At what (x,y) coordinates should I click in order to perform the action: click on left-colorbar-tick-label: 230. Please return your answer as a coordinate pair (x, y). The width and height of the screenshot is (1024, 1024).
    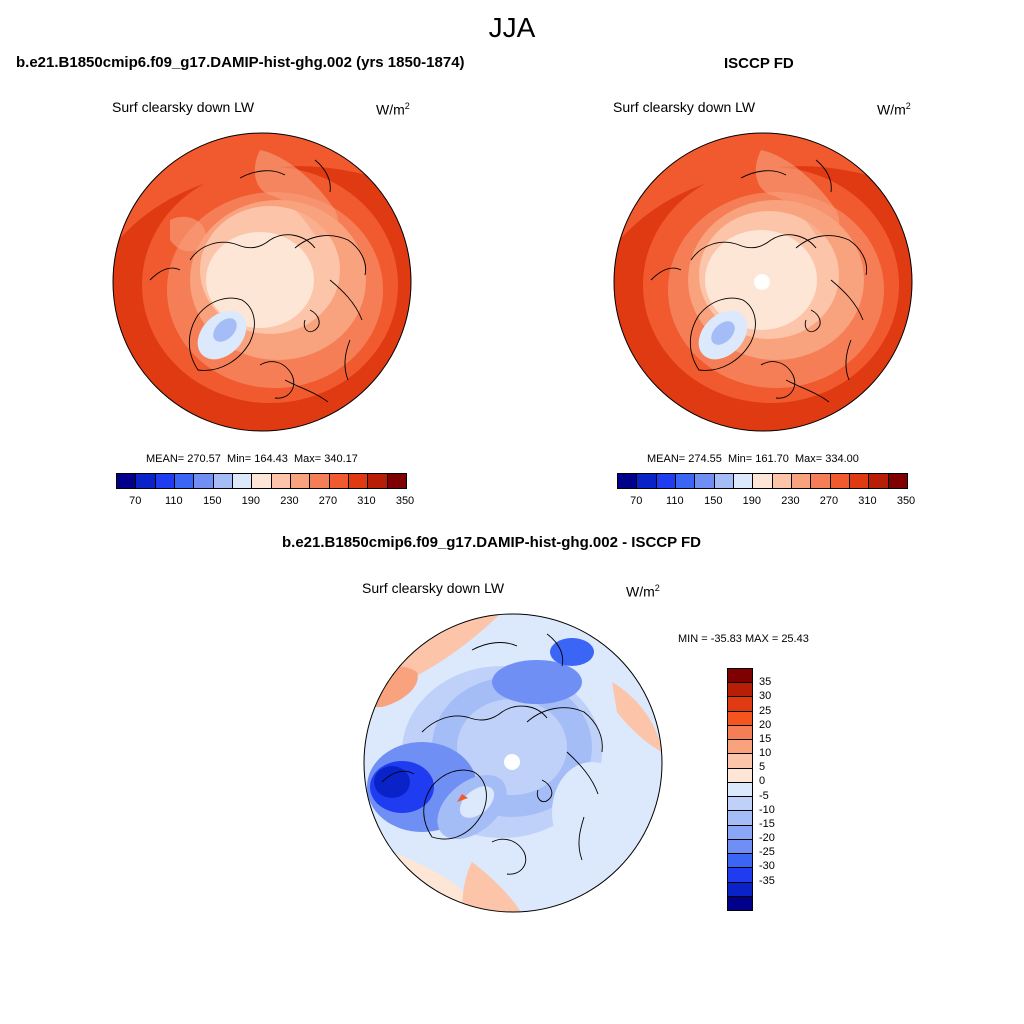
    Looking at the image, I should click on (289, 501).